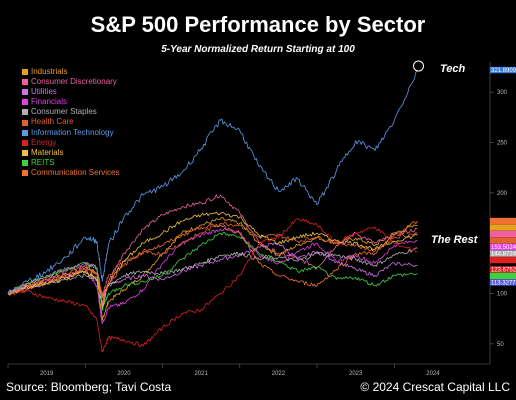 This screenshot has width=516, height=400. I want to click on end-value-label: 144.8724, so click(503, 254).